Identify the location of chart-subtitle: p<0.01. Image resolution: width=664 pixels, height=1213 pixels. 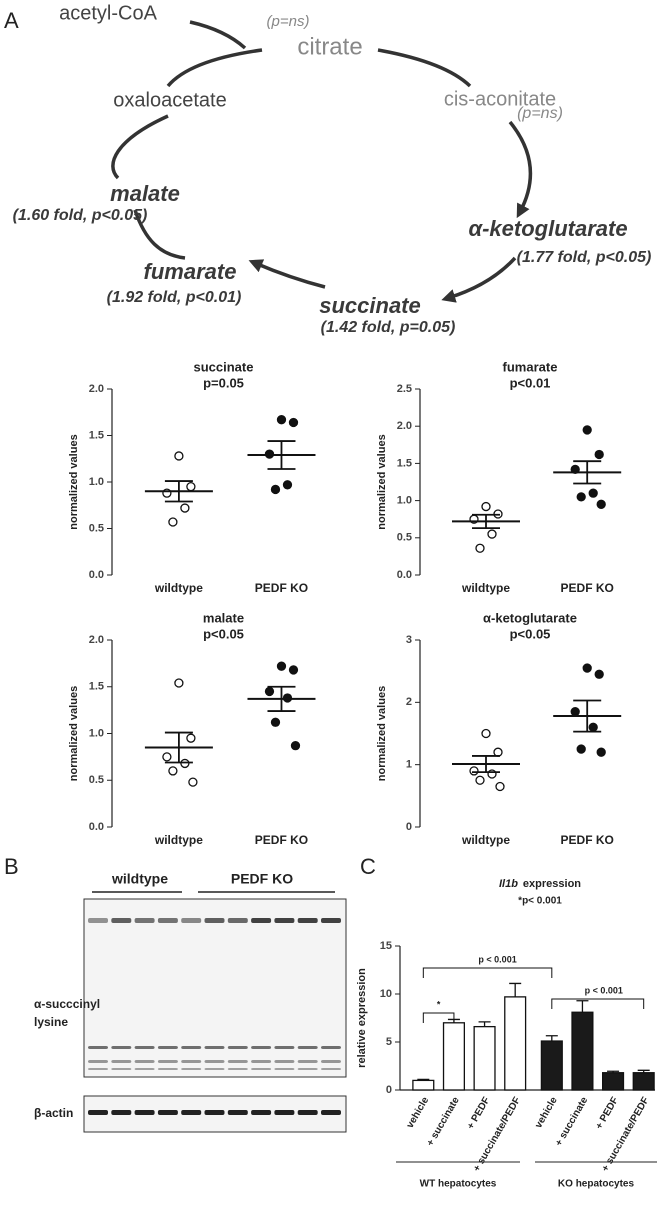
(530, 382).